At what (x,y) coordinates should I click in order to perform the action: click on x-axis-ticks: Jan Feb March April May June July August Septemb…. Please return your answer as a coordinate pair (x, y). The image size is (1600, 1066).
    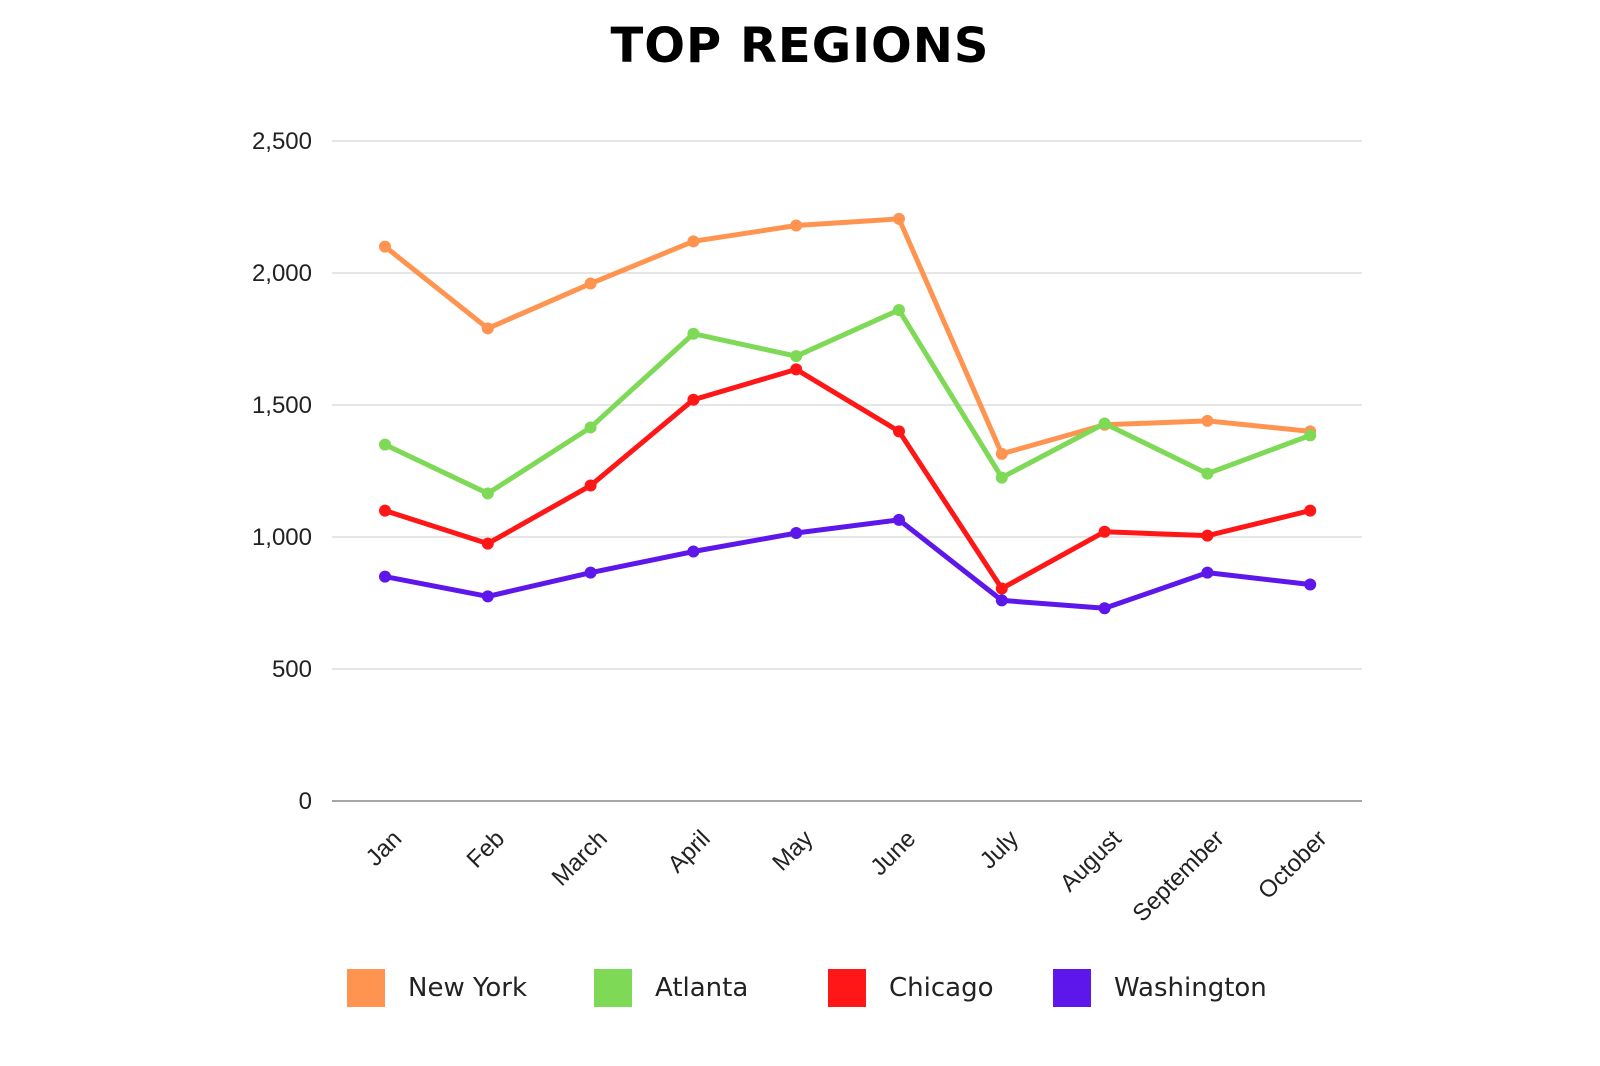
    Looking at the image, I should click on (847, 876).